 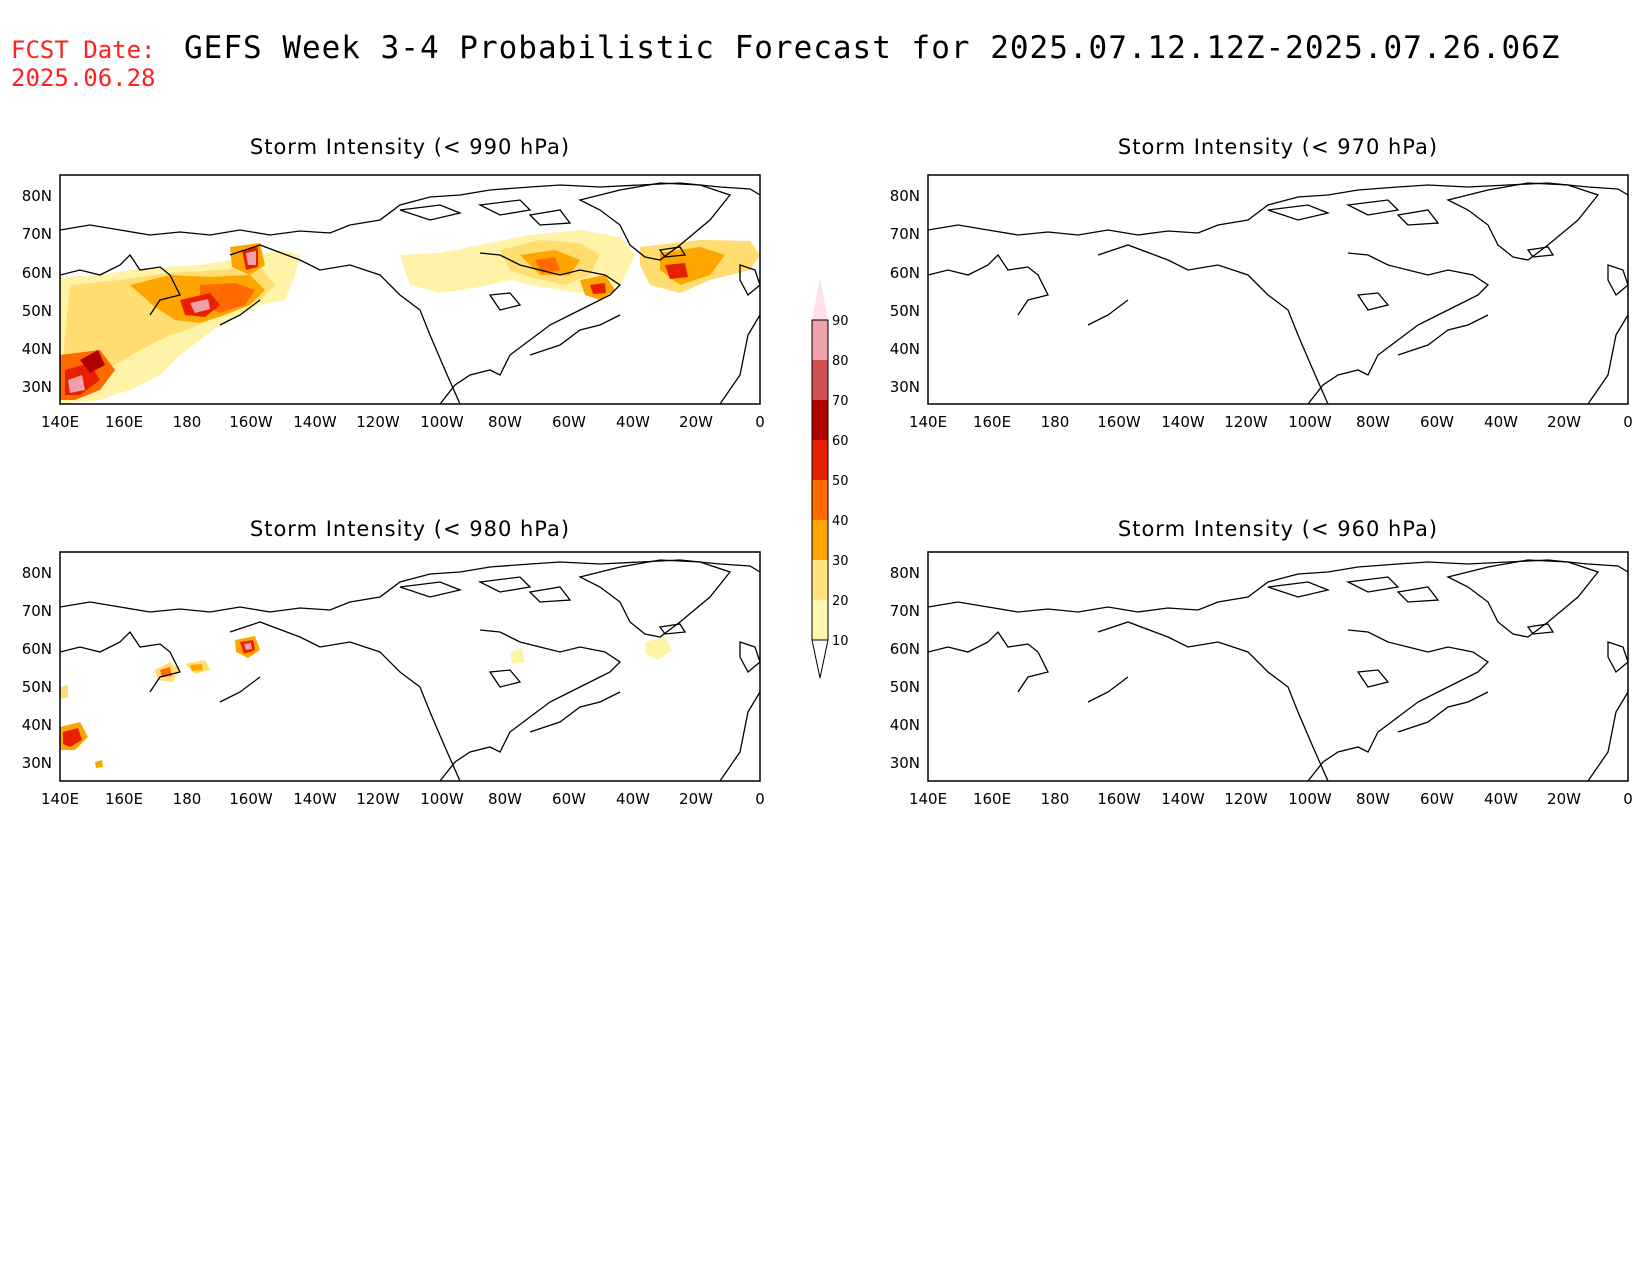 I want to click on panel-990: Storm Intensity (< 990 hPa), so click(x=393, y=283).